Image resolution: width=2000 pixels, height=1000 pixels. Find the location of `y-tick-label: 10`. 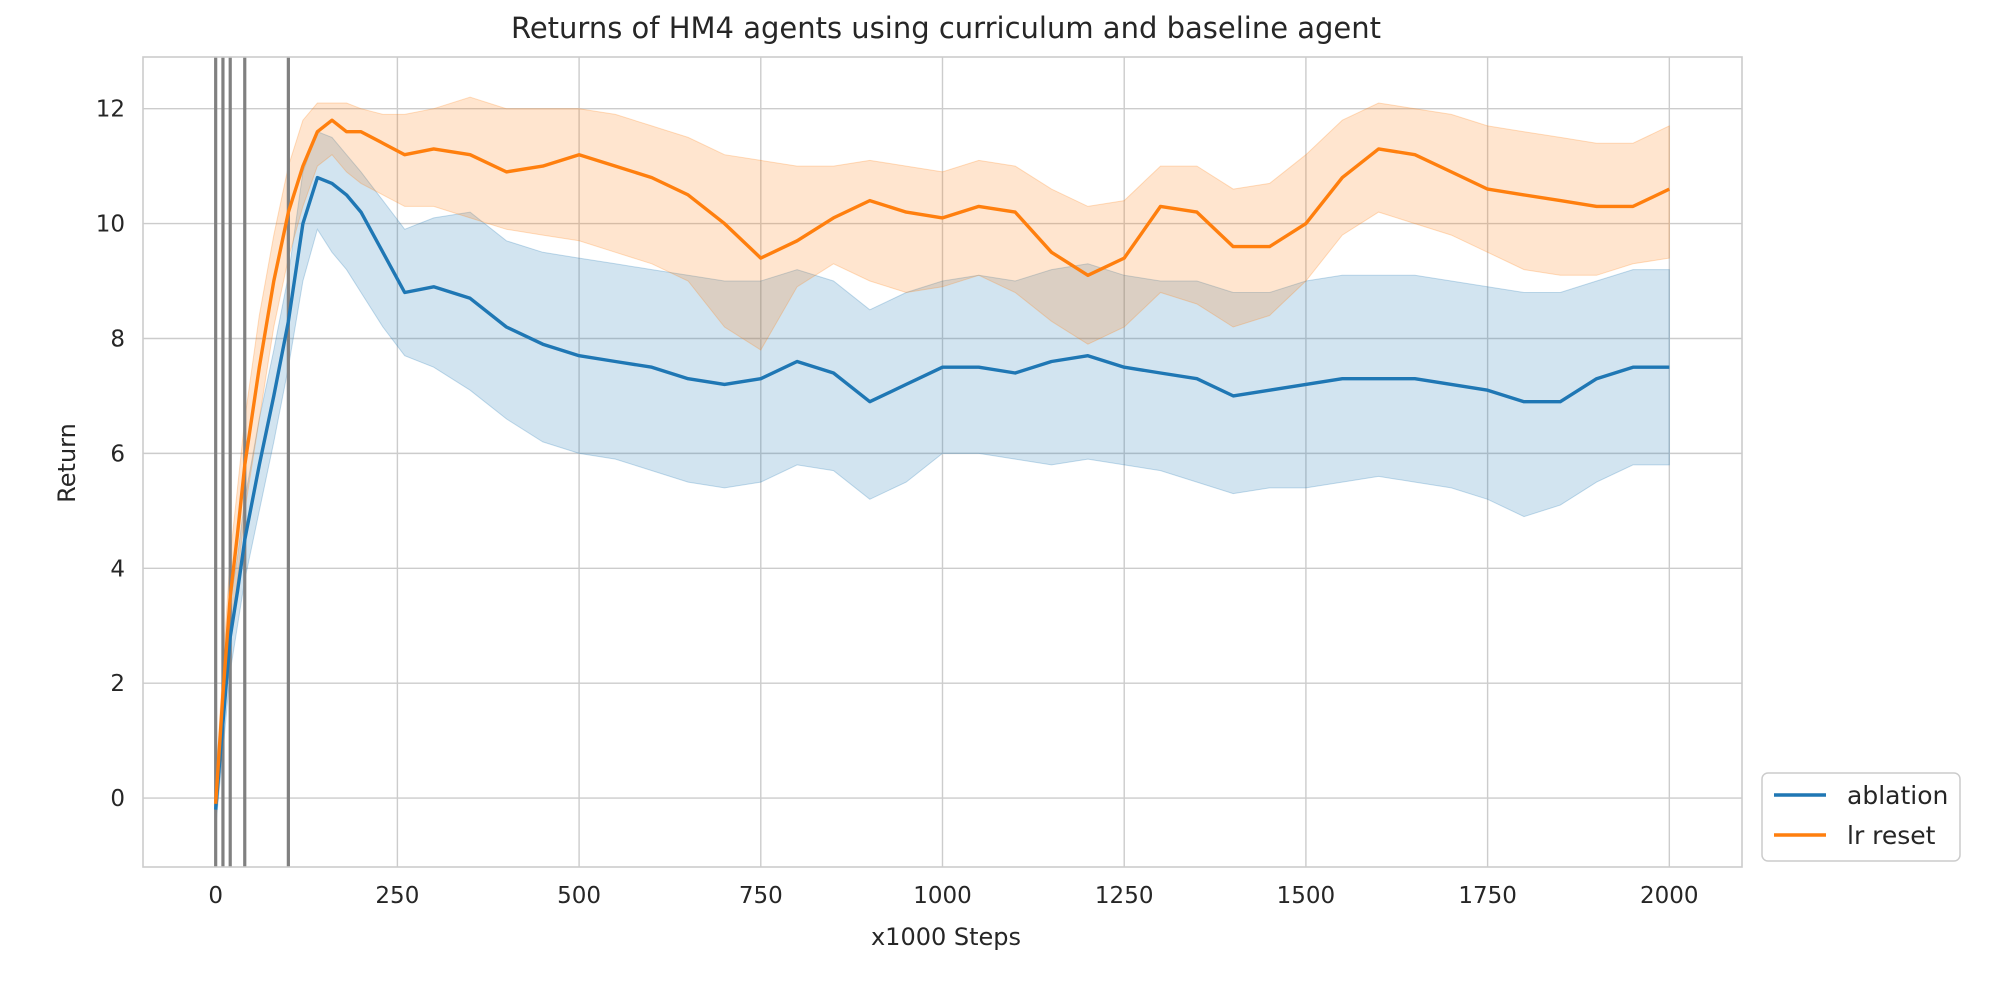

y-tick-label: 10 is located at coordinates (110, 225).